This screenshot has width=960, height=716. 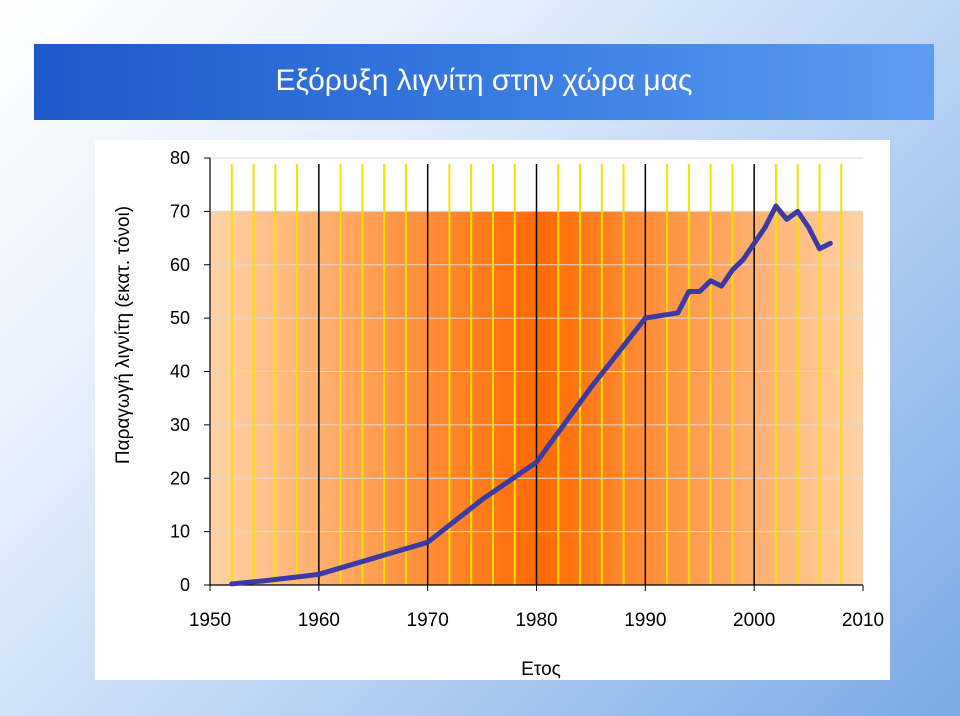 I want to click on slide-title: Εξόρυξη λιγνίτη στην χώρα μας, so click(x=484, y=80).